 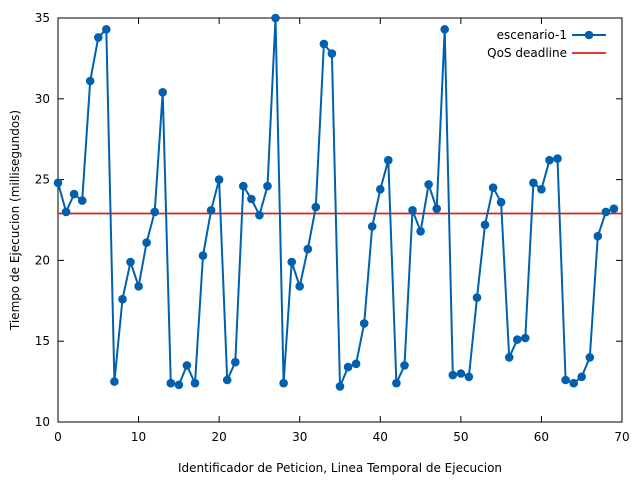 What do you see at coordinates (527, 53) in the screenshot?
I see `legend-label-qos-deadline: QoS deadline` at bounding box center [527, 53].